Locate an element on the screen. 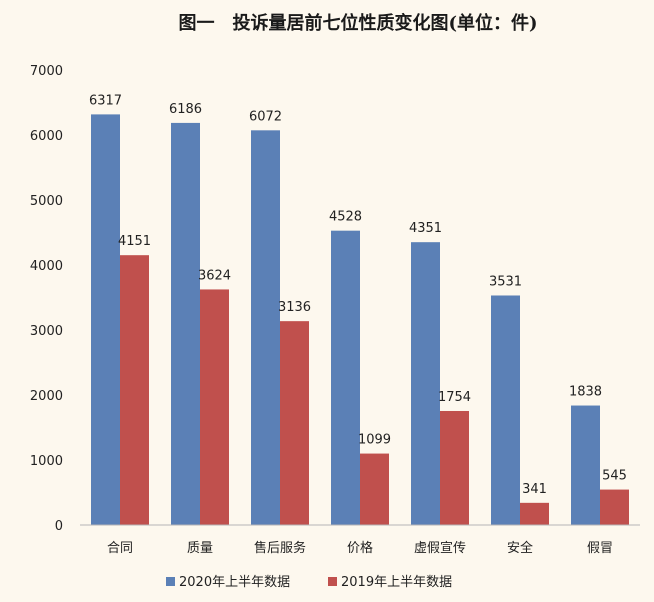  x-category-label: 安全 is located at coordinates (520, 548).